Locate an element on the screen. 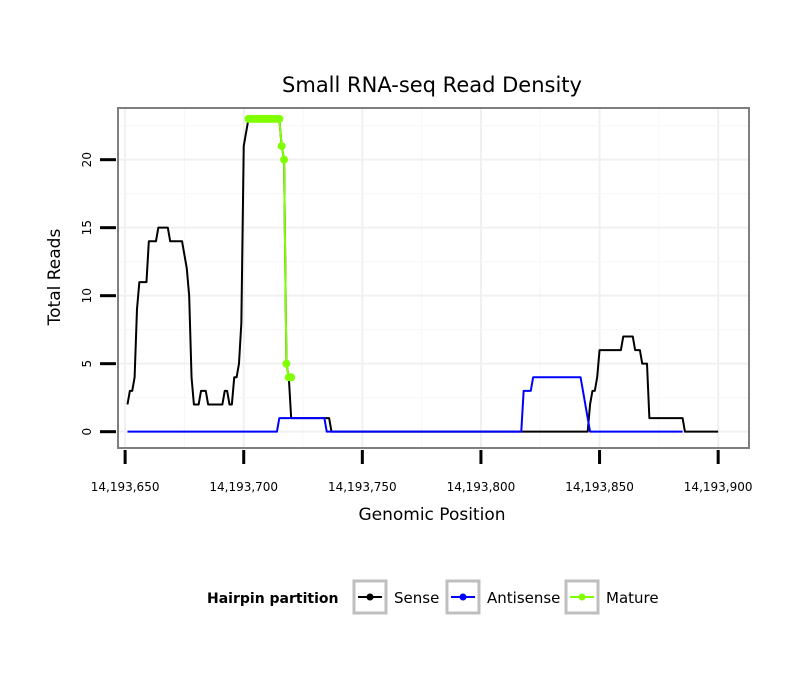 This screenshot has width=810, height=690. y-tick-label: 5 is located at coordinates (87, 364).